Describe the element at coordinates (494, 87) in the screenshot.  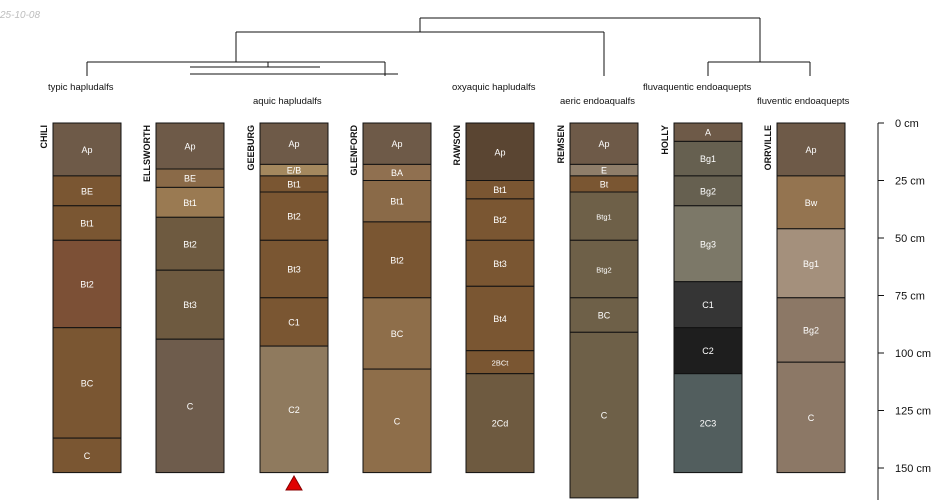
I see `taxa-label-oxyaquic-hapludalfs: oxyaquic hapludalfs` at that location.